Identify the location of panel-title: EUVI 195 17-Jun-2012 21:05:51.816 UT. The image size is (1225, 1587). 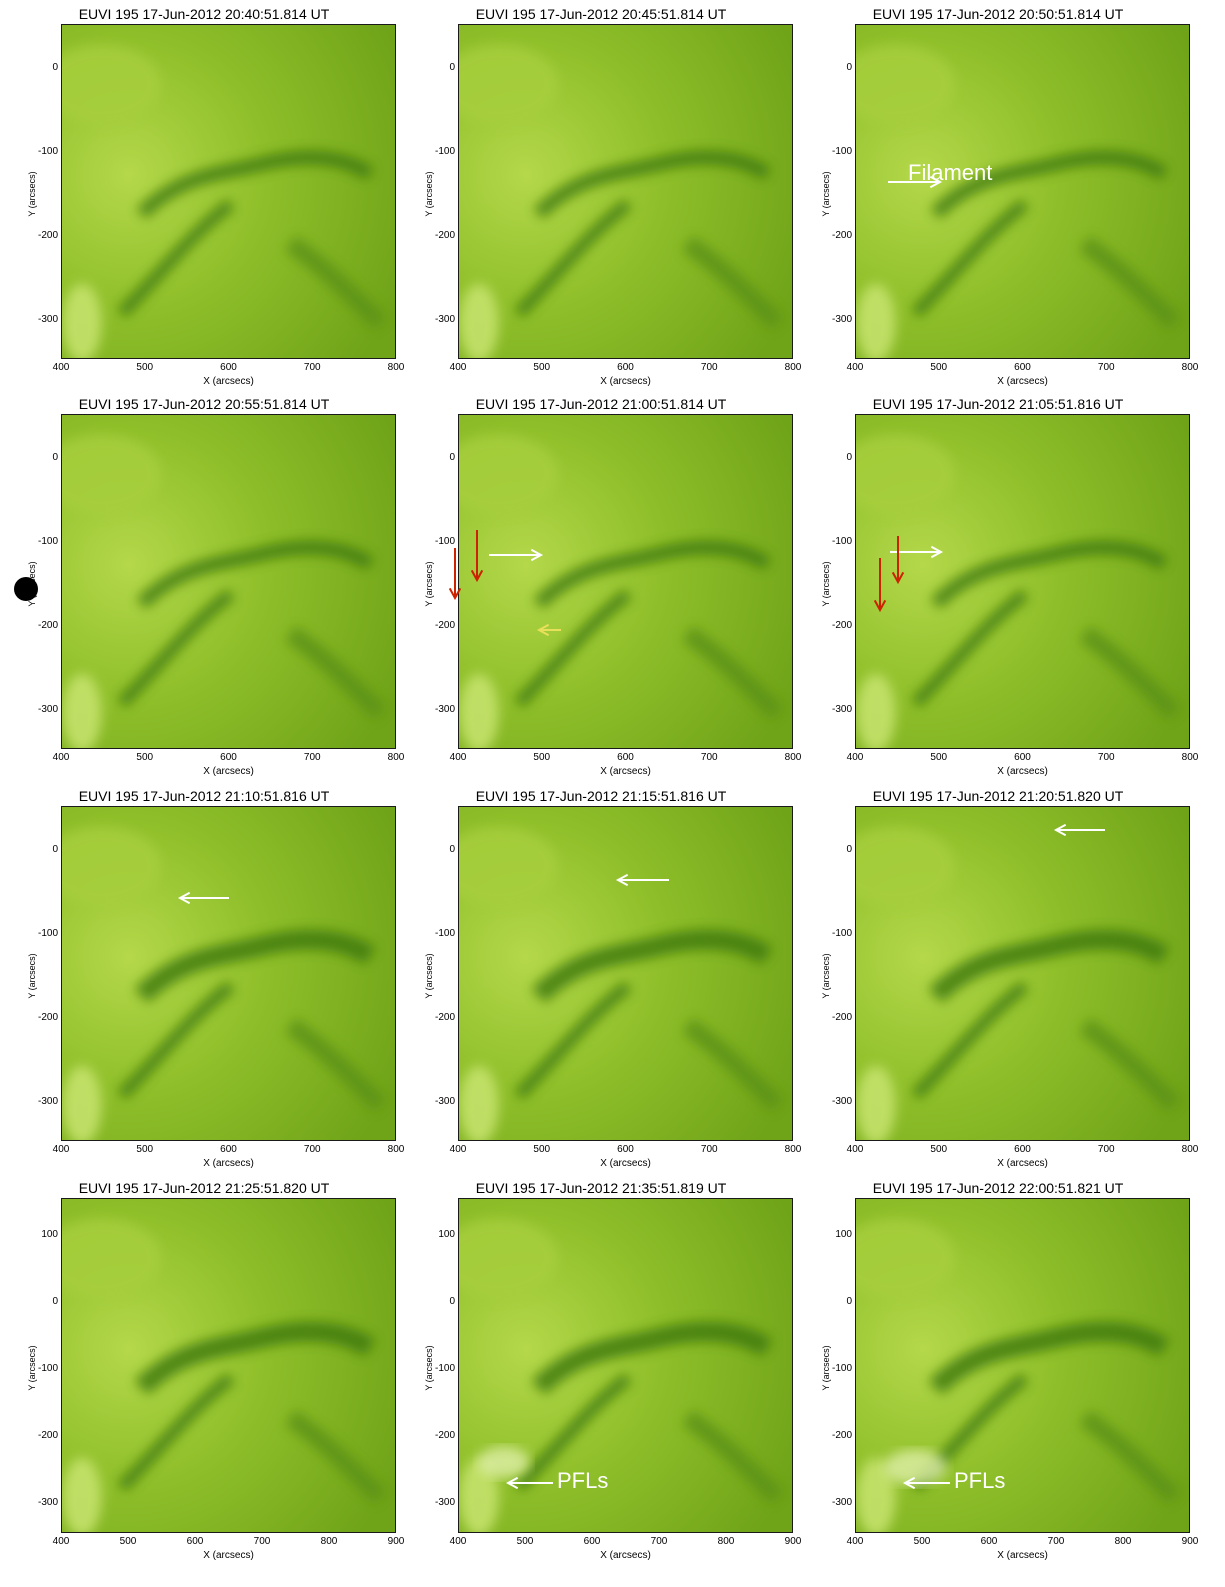
(998, 404).